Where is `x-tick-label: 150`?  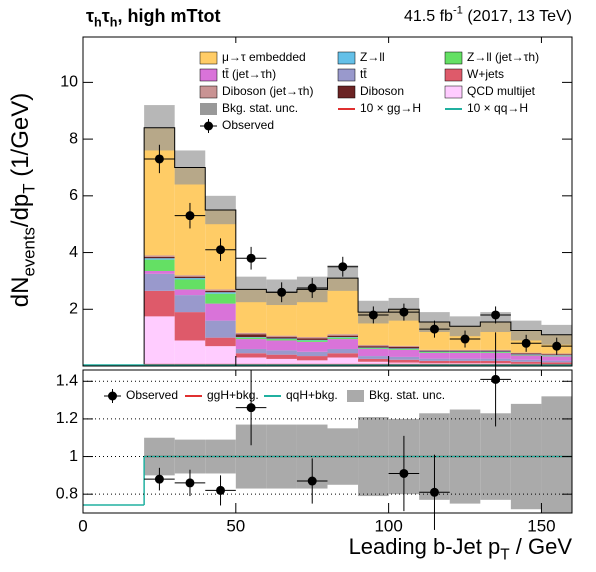
x-tick-label: 150 is located at coordinates (541, 525).